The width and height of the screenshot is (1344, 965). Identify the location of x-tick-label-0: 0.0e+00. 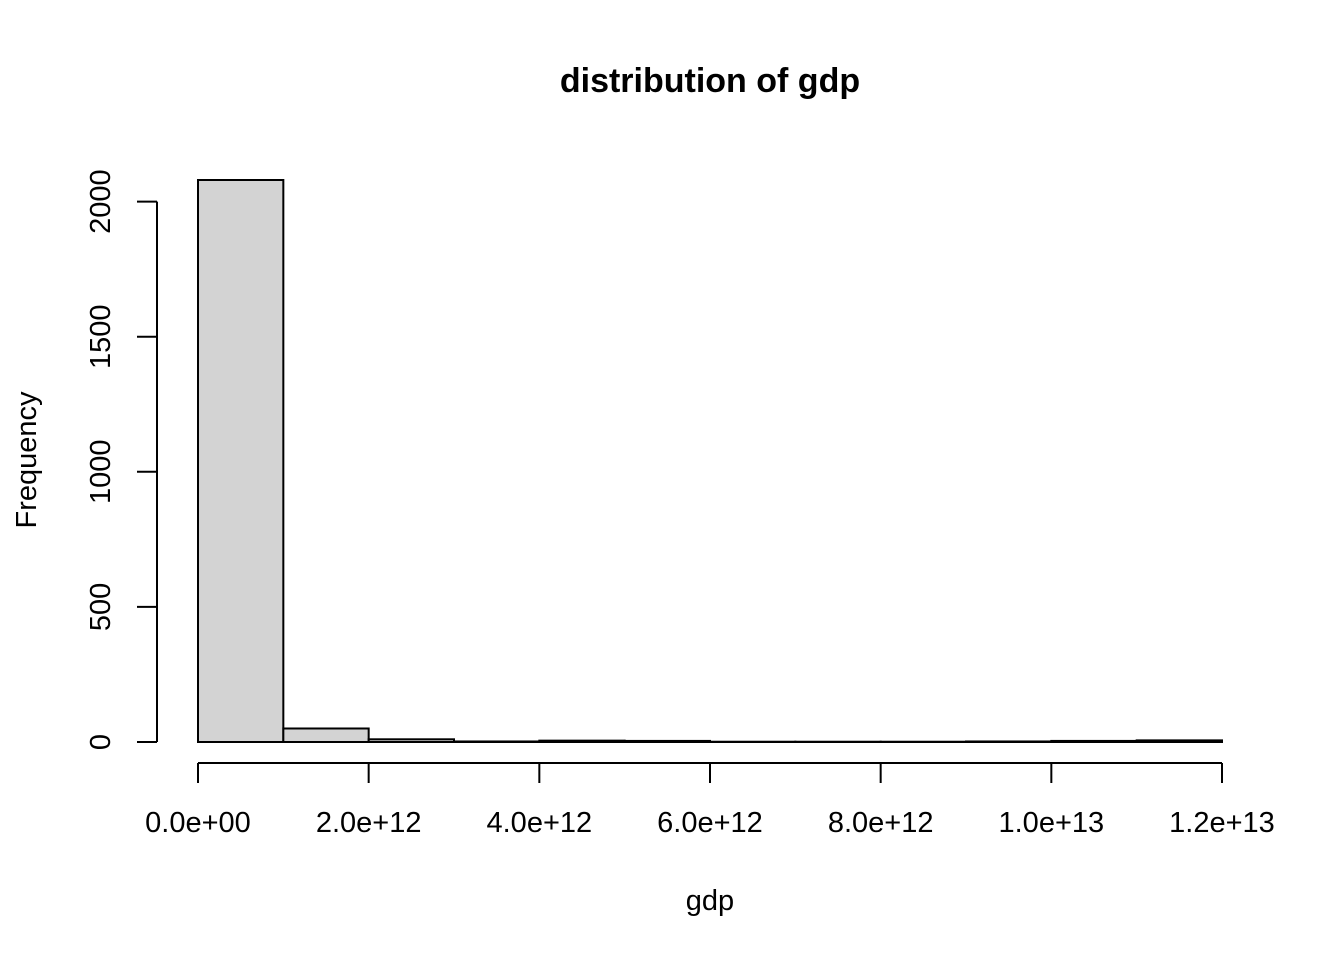
(198, 823).